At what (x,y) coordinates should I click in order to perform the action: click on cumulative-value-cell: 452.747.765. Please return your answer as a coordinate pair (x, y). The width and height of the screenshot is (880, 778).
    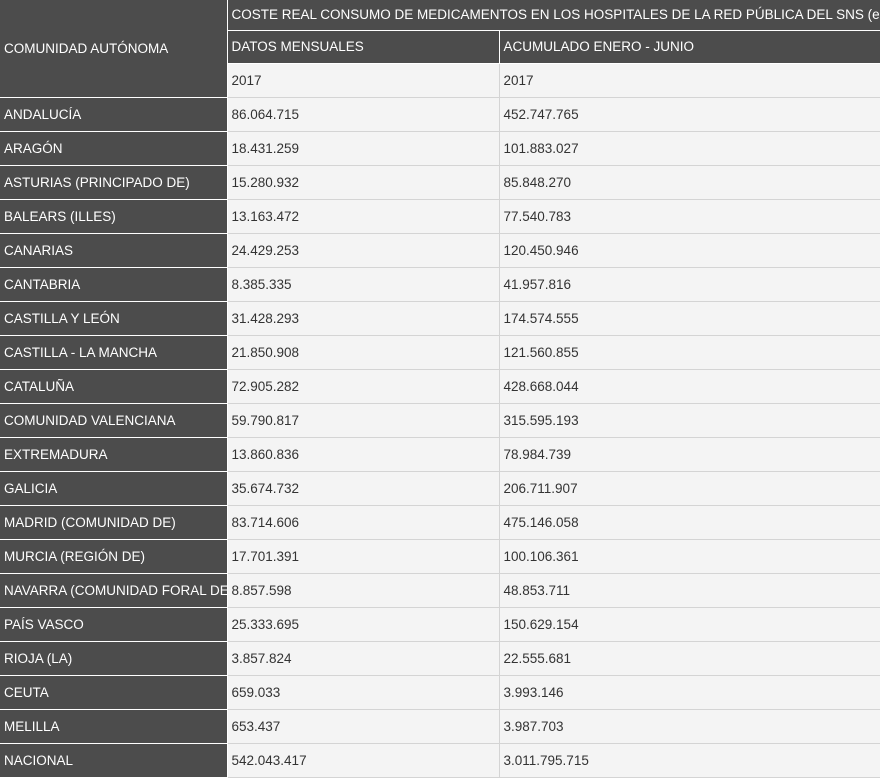
    Looking at the image, I should click on (689, 114).